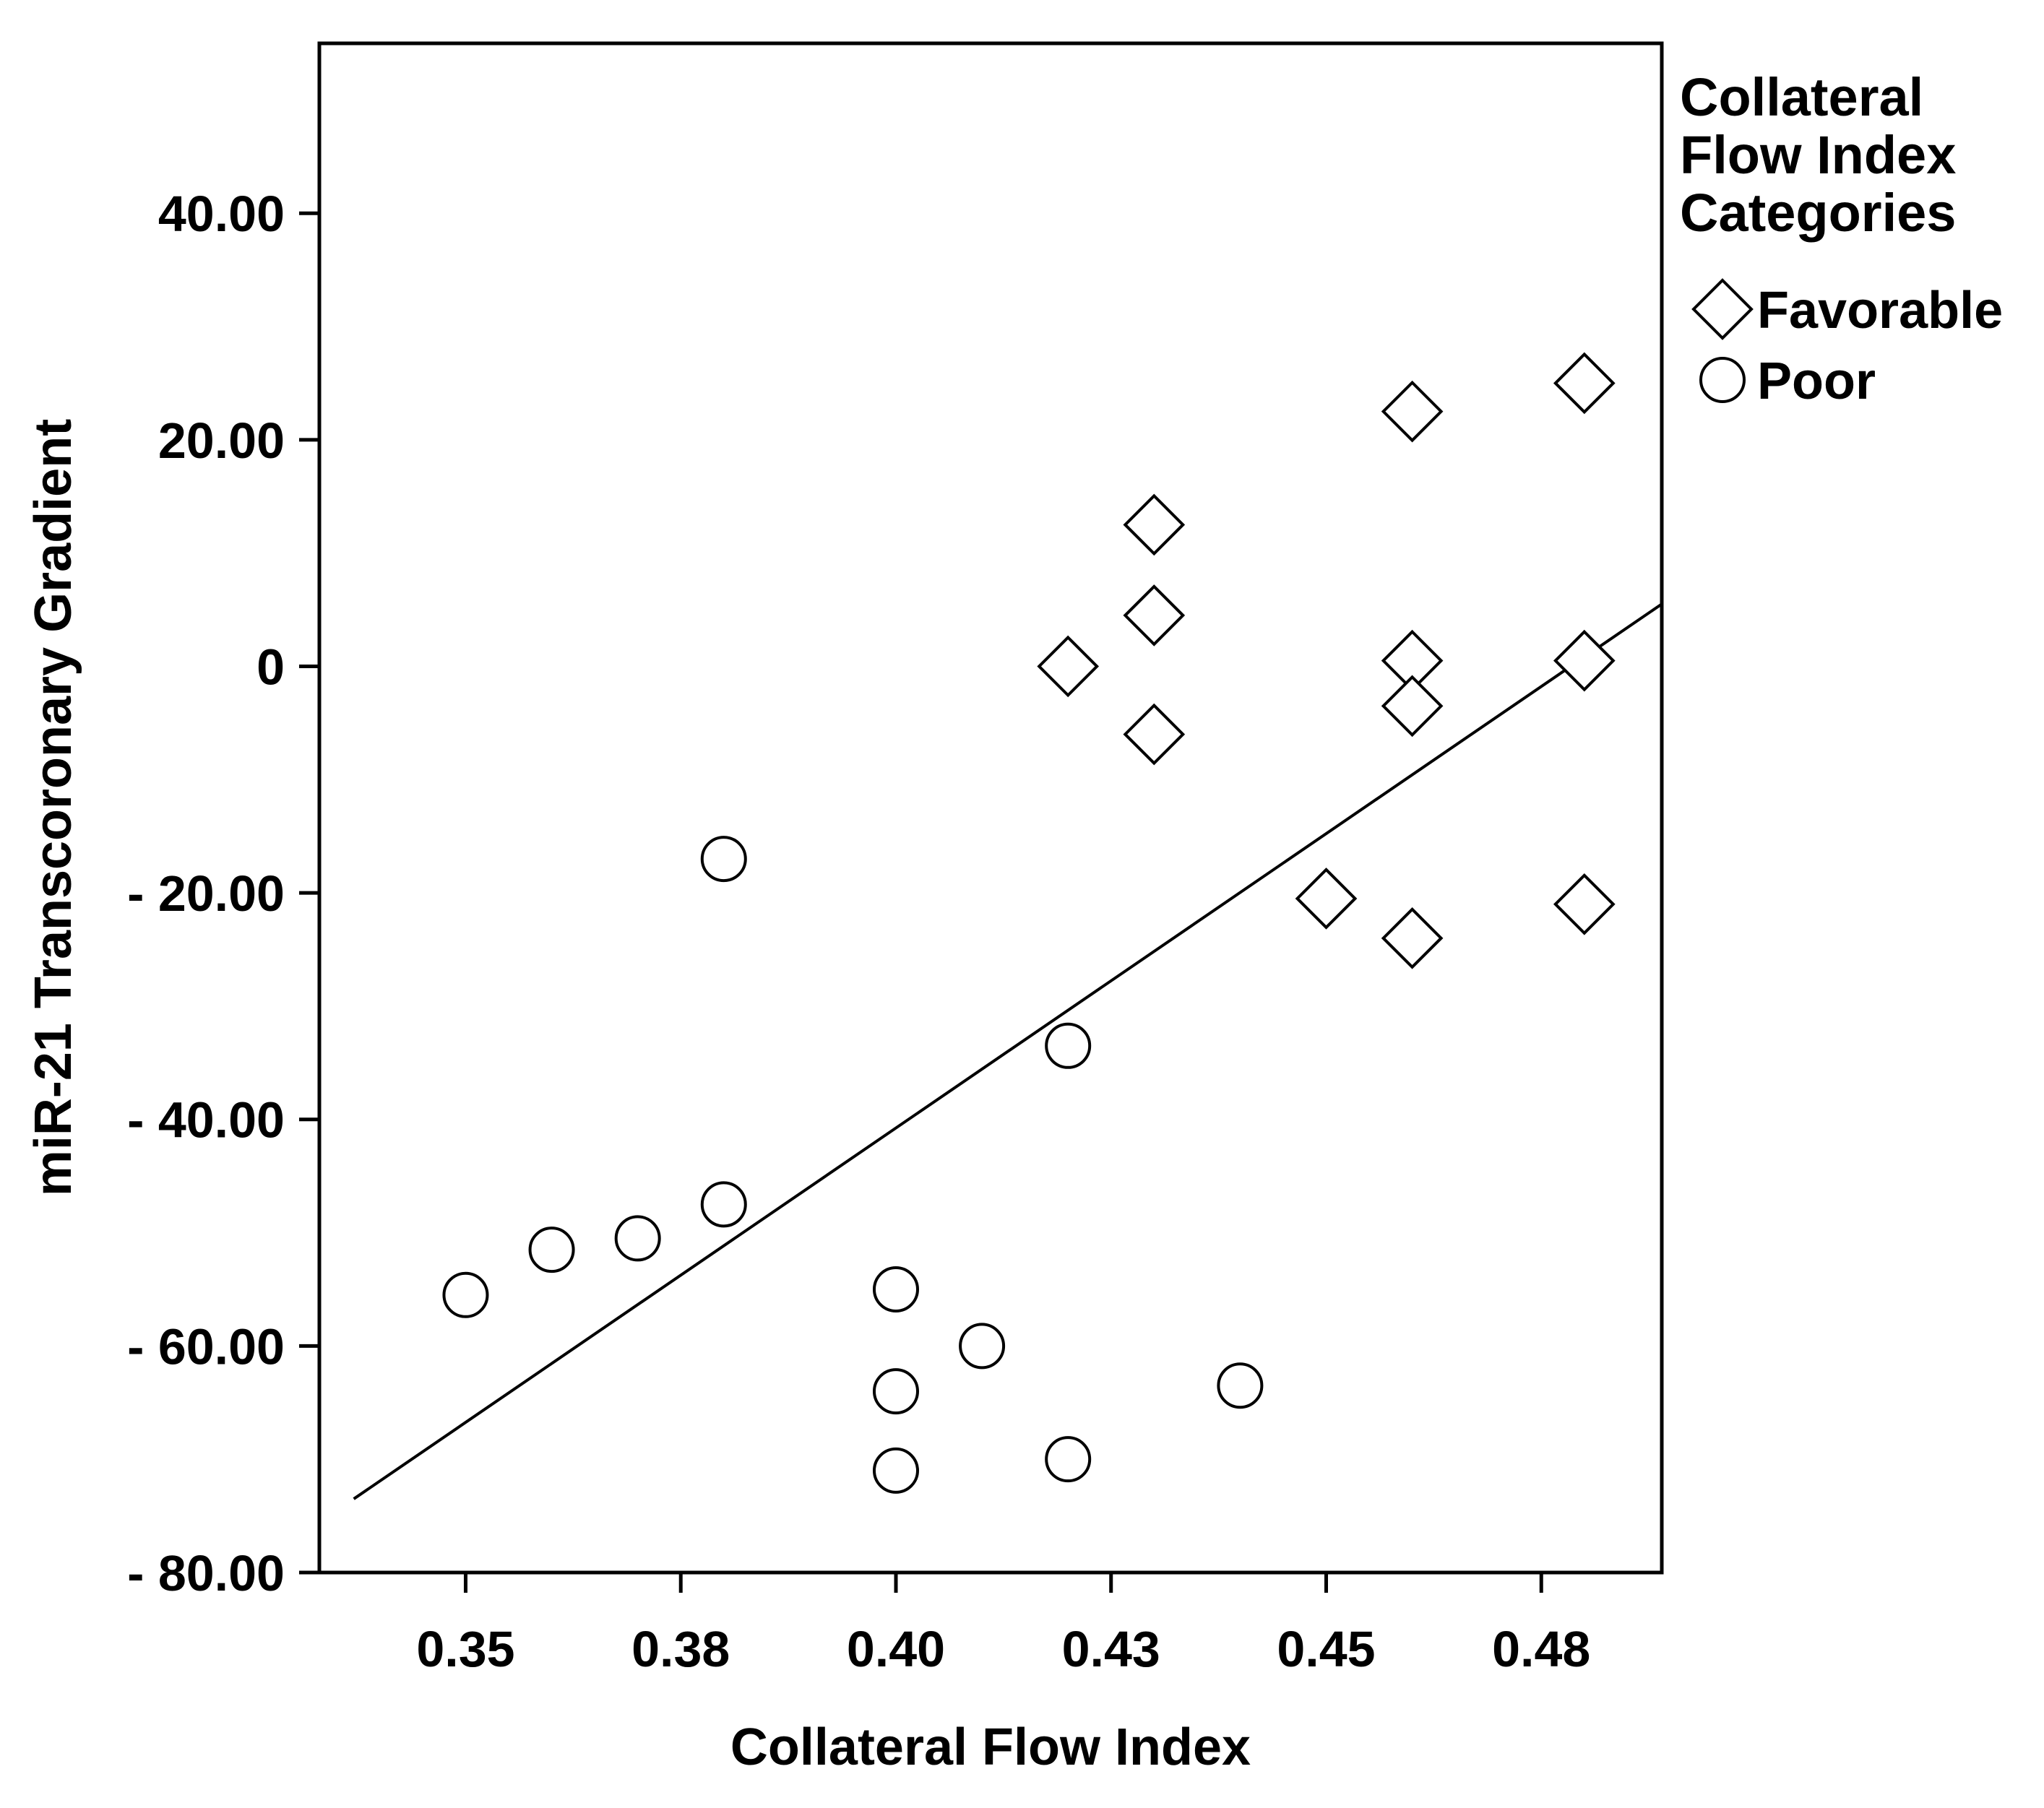 The image size is (2044, 1808). What do you see at coordinates (465, 1649) in the screenshot?
I see `x-tick-label: 0.35` at bounding box center [465, 1649].